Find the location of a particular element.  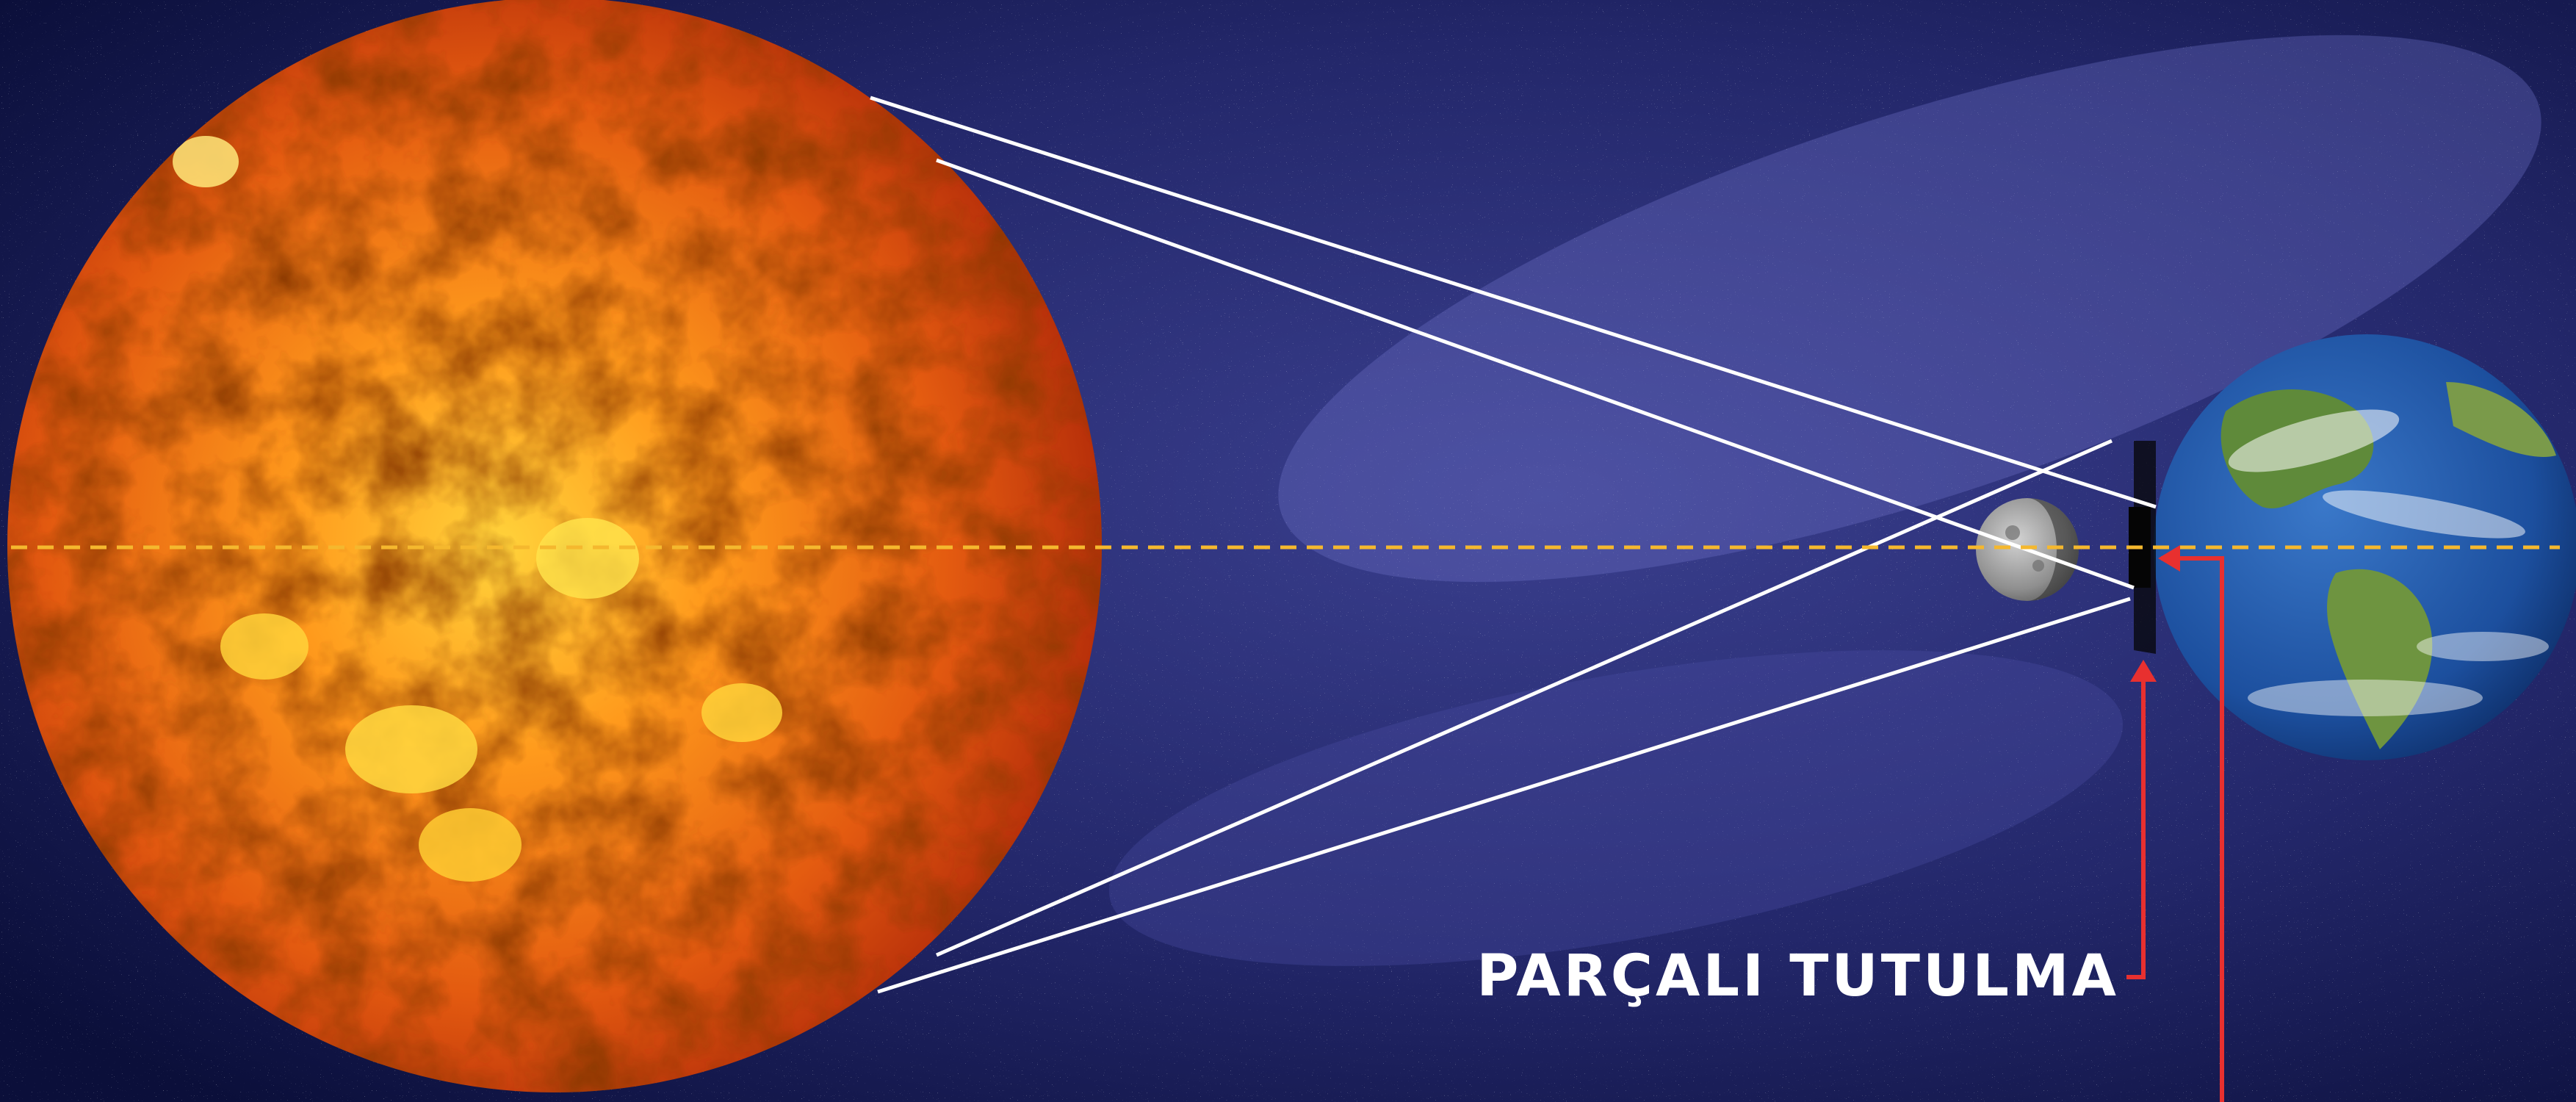

partial-eclipse-pointer is located at coordinates (2141, 819).